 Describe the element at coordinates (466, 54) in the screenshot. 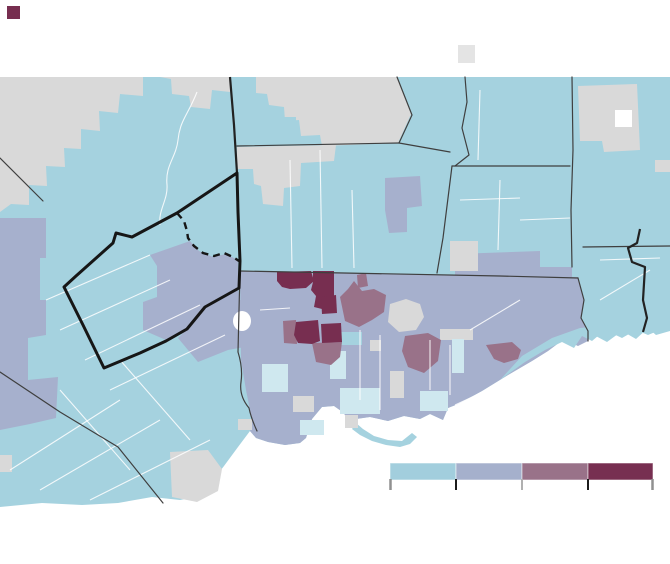

I see `no-data-swatch` at that location.